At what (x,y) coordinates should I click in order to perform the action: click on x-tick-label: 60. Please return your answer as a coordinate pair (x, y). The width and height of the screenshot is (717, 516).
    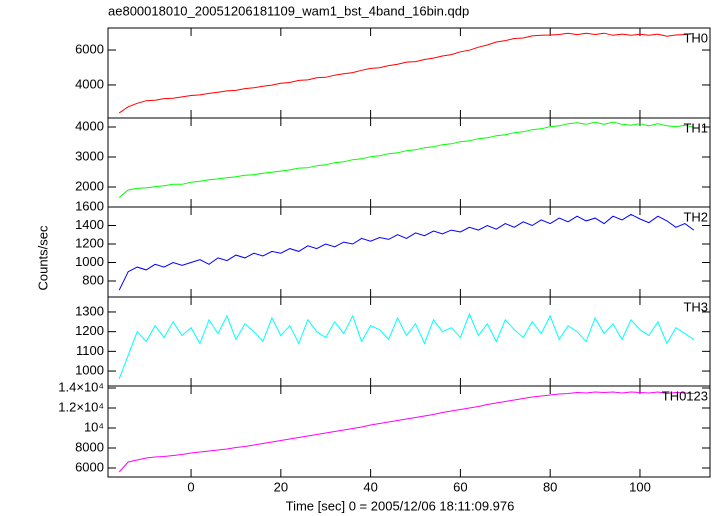
    Looking at the image, I should click on (460, 486).